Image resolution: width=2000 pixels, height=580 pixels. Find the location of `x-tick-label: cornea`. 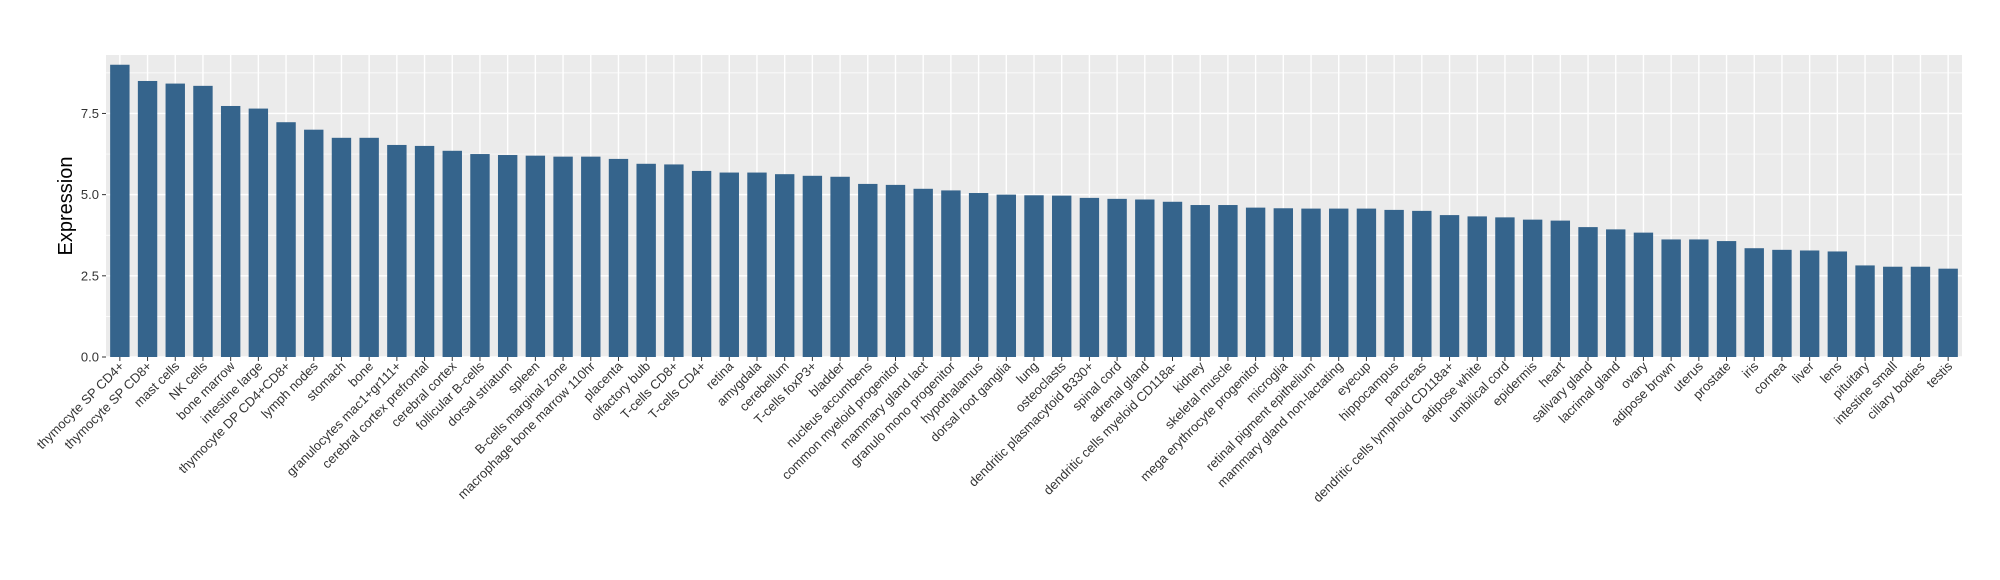

x-tick-label: cornea is located at coordinates (1769, 377).